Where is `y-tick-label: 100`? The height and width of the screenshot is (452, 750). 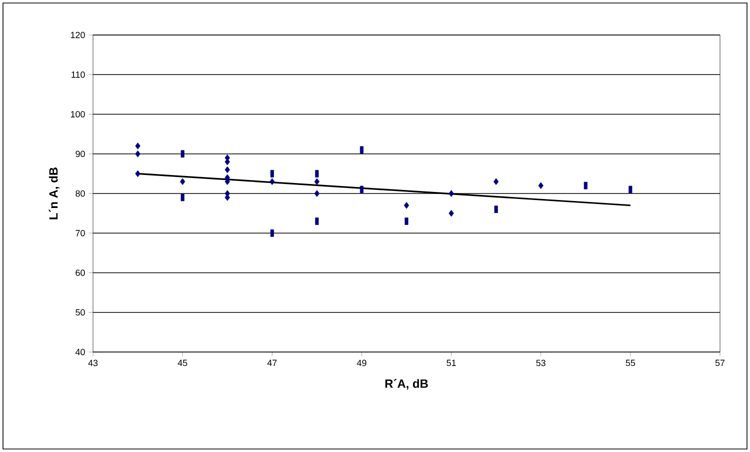
y-tick-label: 100 is located at coordinates (77, 114).